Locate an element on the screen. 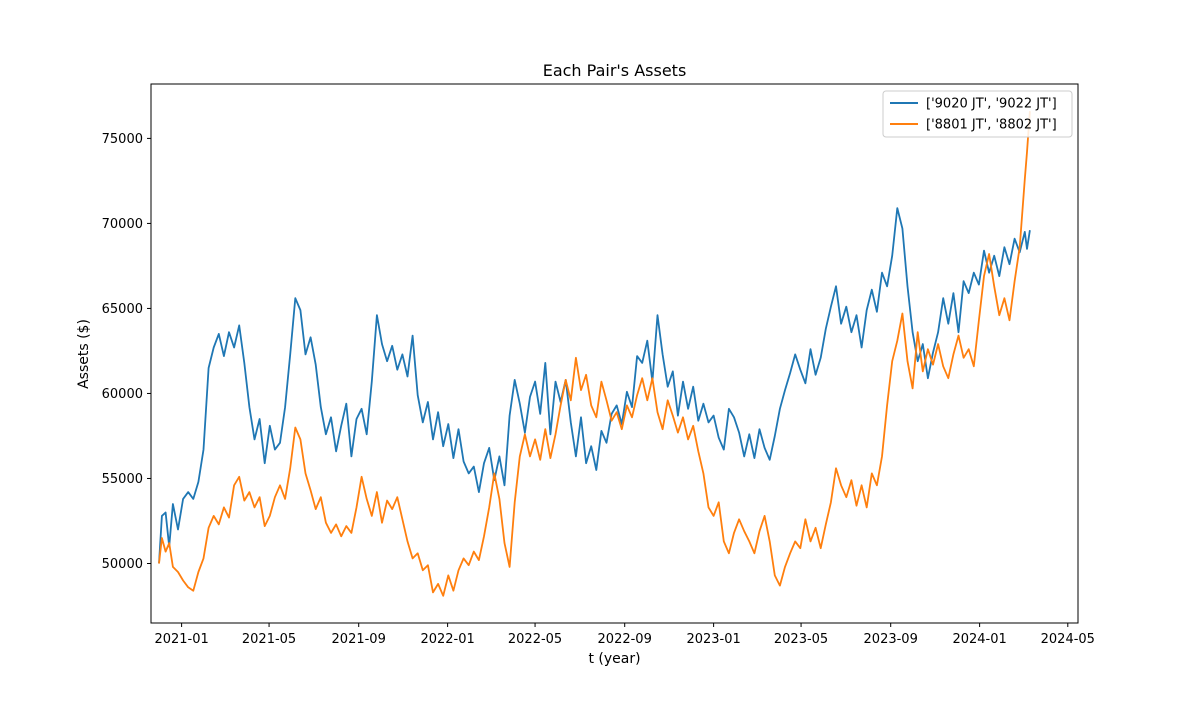  x-tick-label: 2021-01 is located at coordinates (181, 639).